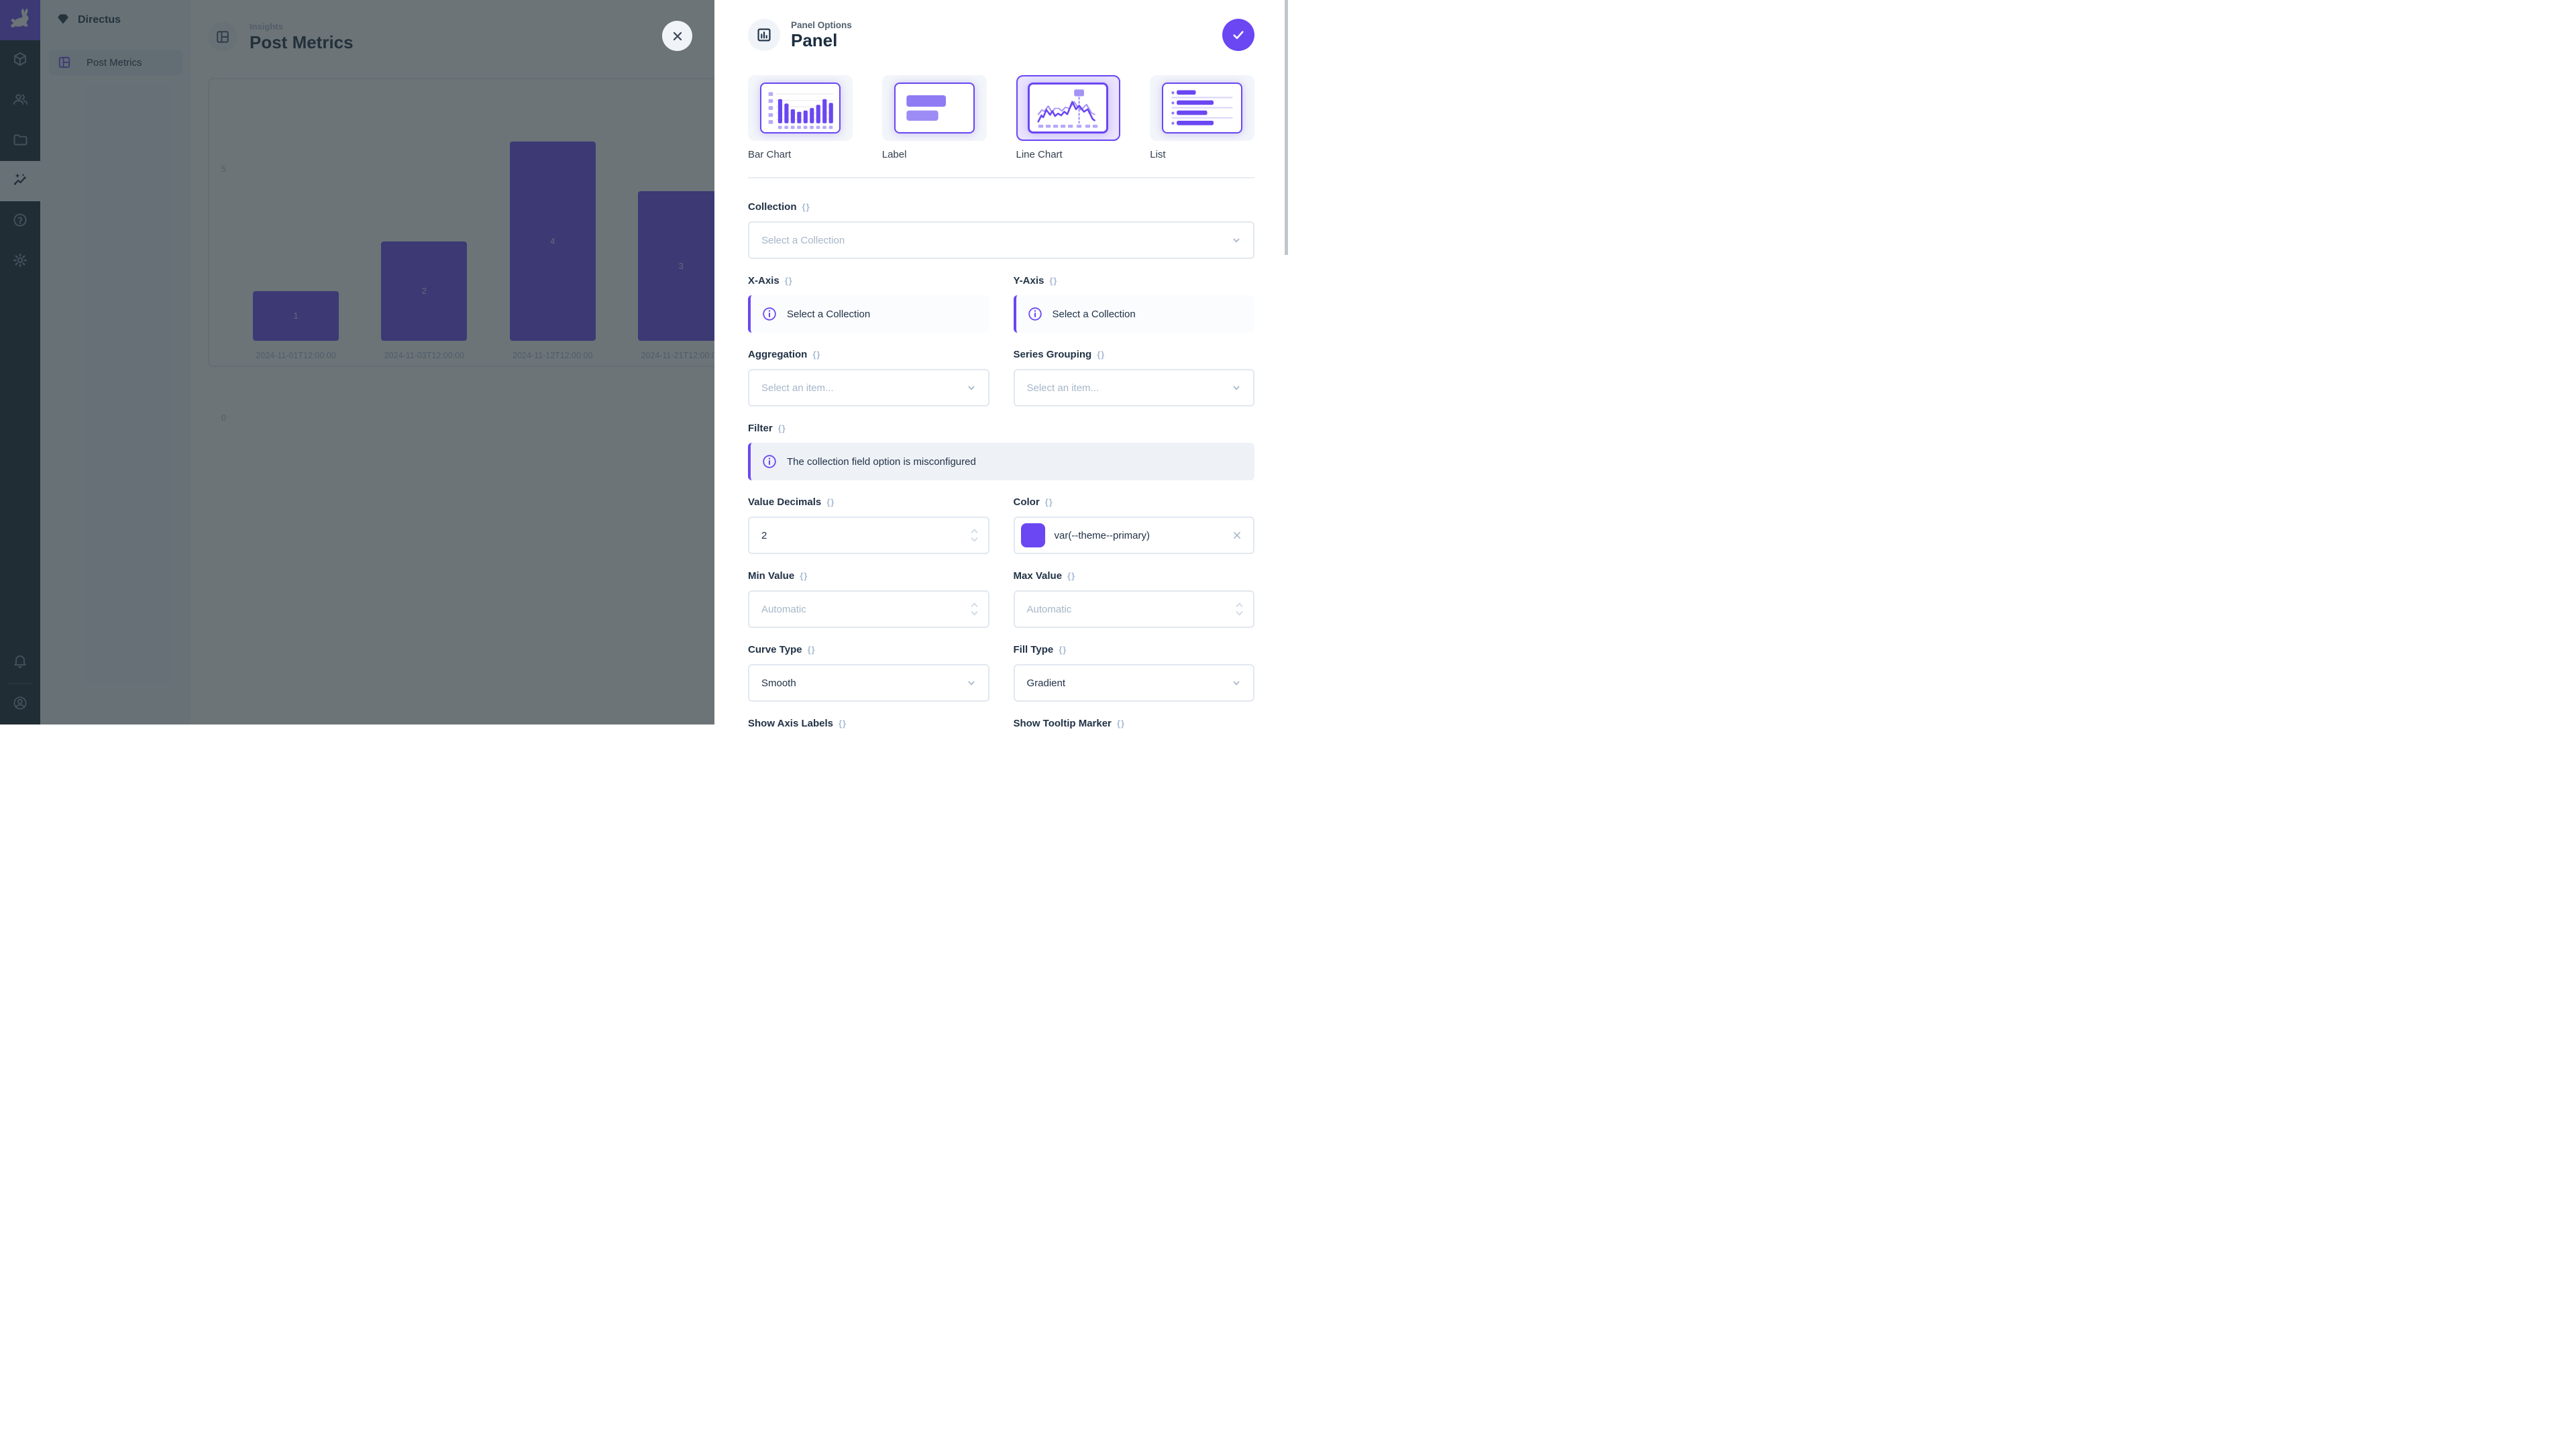  Describe the element at coordinates (829, 314) in the screenshot. I see `notice-text: Select a Collection` at that location.